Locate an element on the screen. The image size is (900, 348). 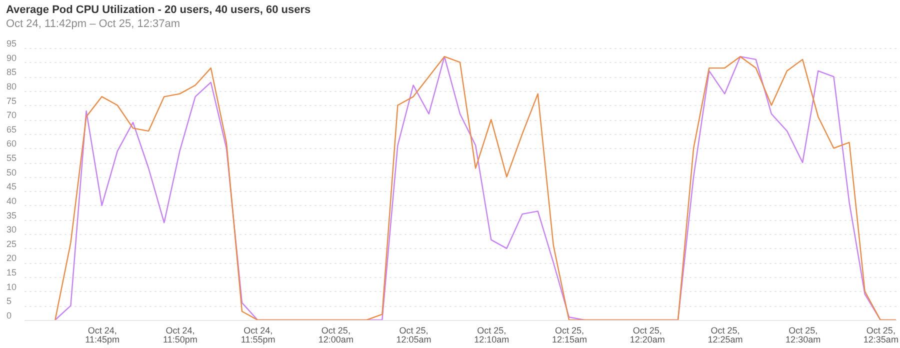
x-tick-label: Oct 25, 12:25am is located at coordinates (725, 335).